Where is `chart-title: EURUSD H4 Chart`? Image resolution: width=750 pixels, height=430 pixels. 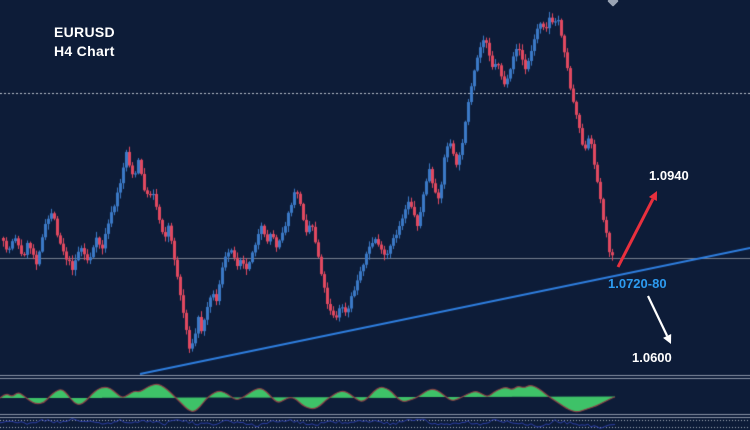 chart-title: EURUSD H4 Chart is located at coordinates (84, 42).